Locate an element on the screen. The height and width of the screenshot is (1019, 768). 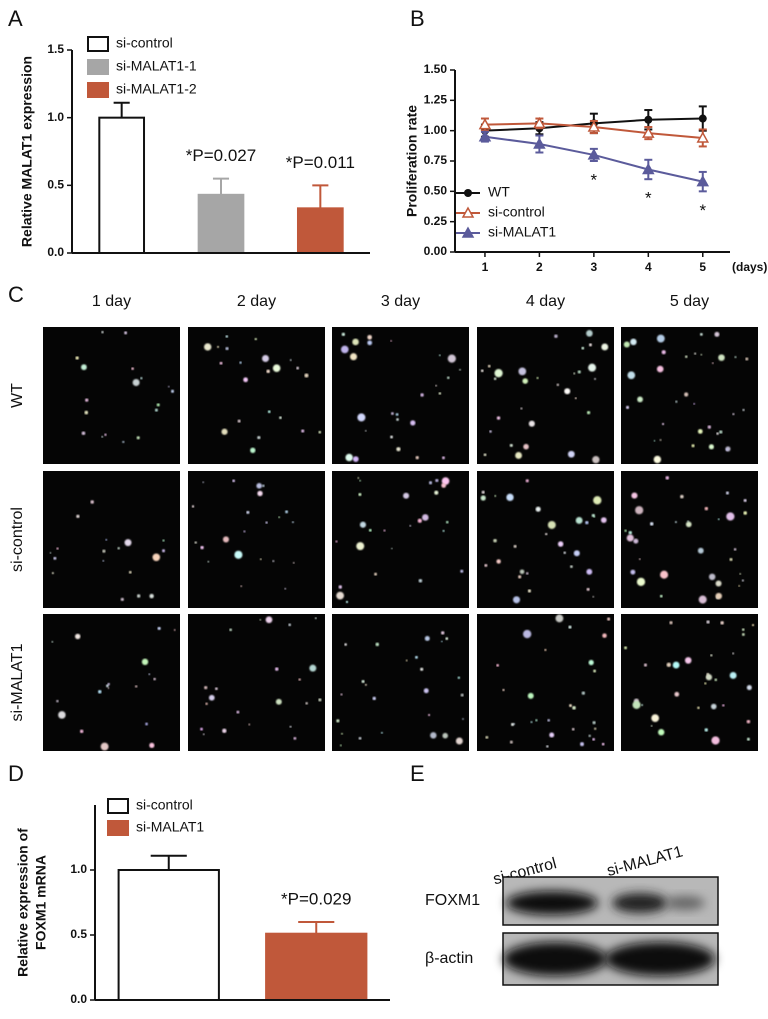
annotation: *P=0.011 is located at coordinates (320, 162).